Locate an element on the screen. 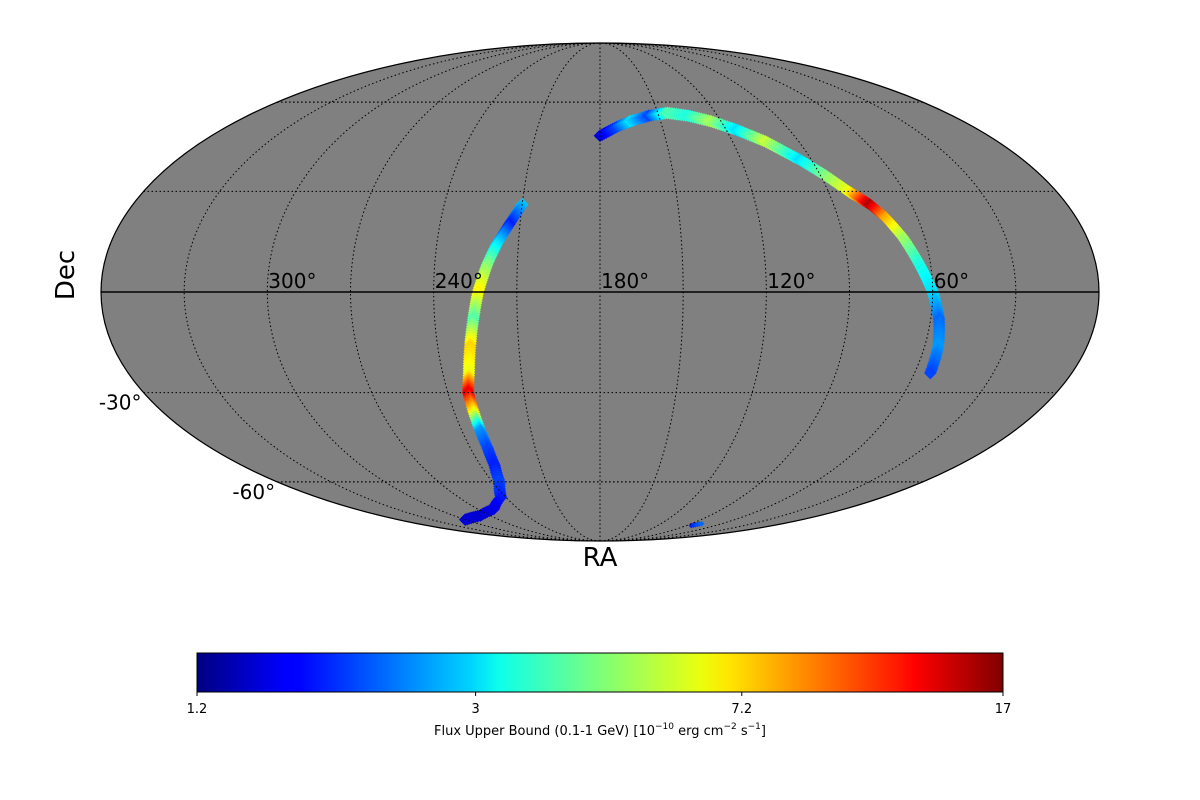  ra-tick-label: 120° is located at coordinates (791, 281).